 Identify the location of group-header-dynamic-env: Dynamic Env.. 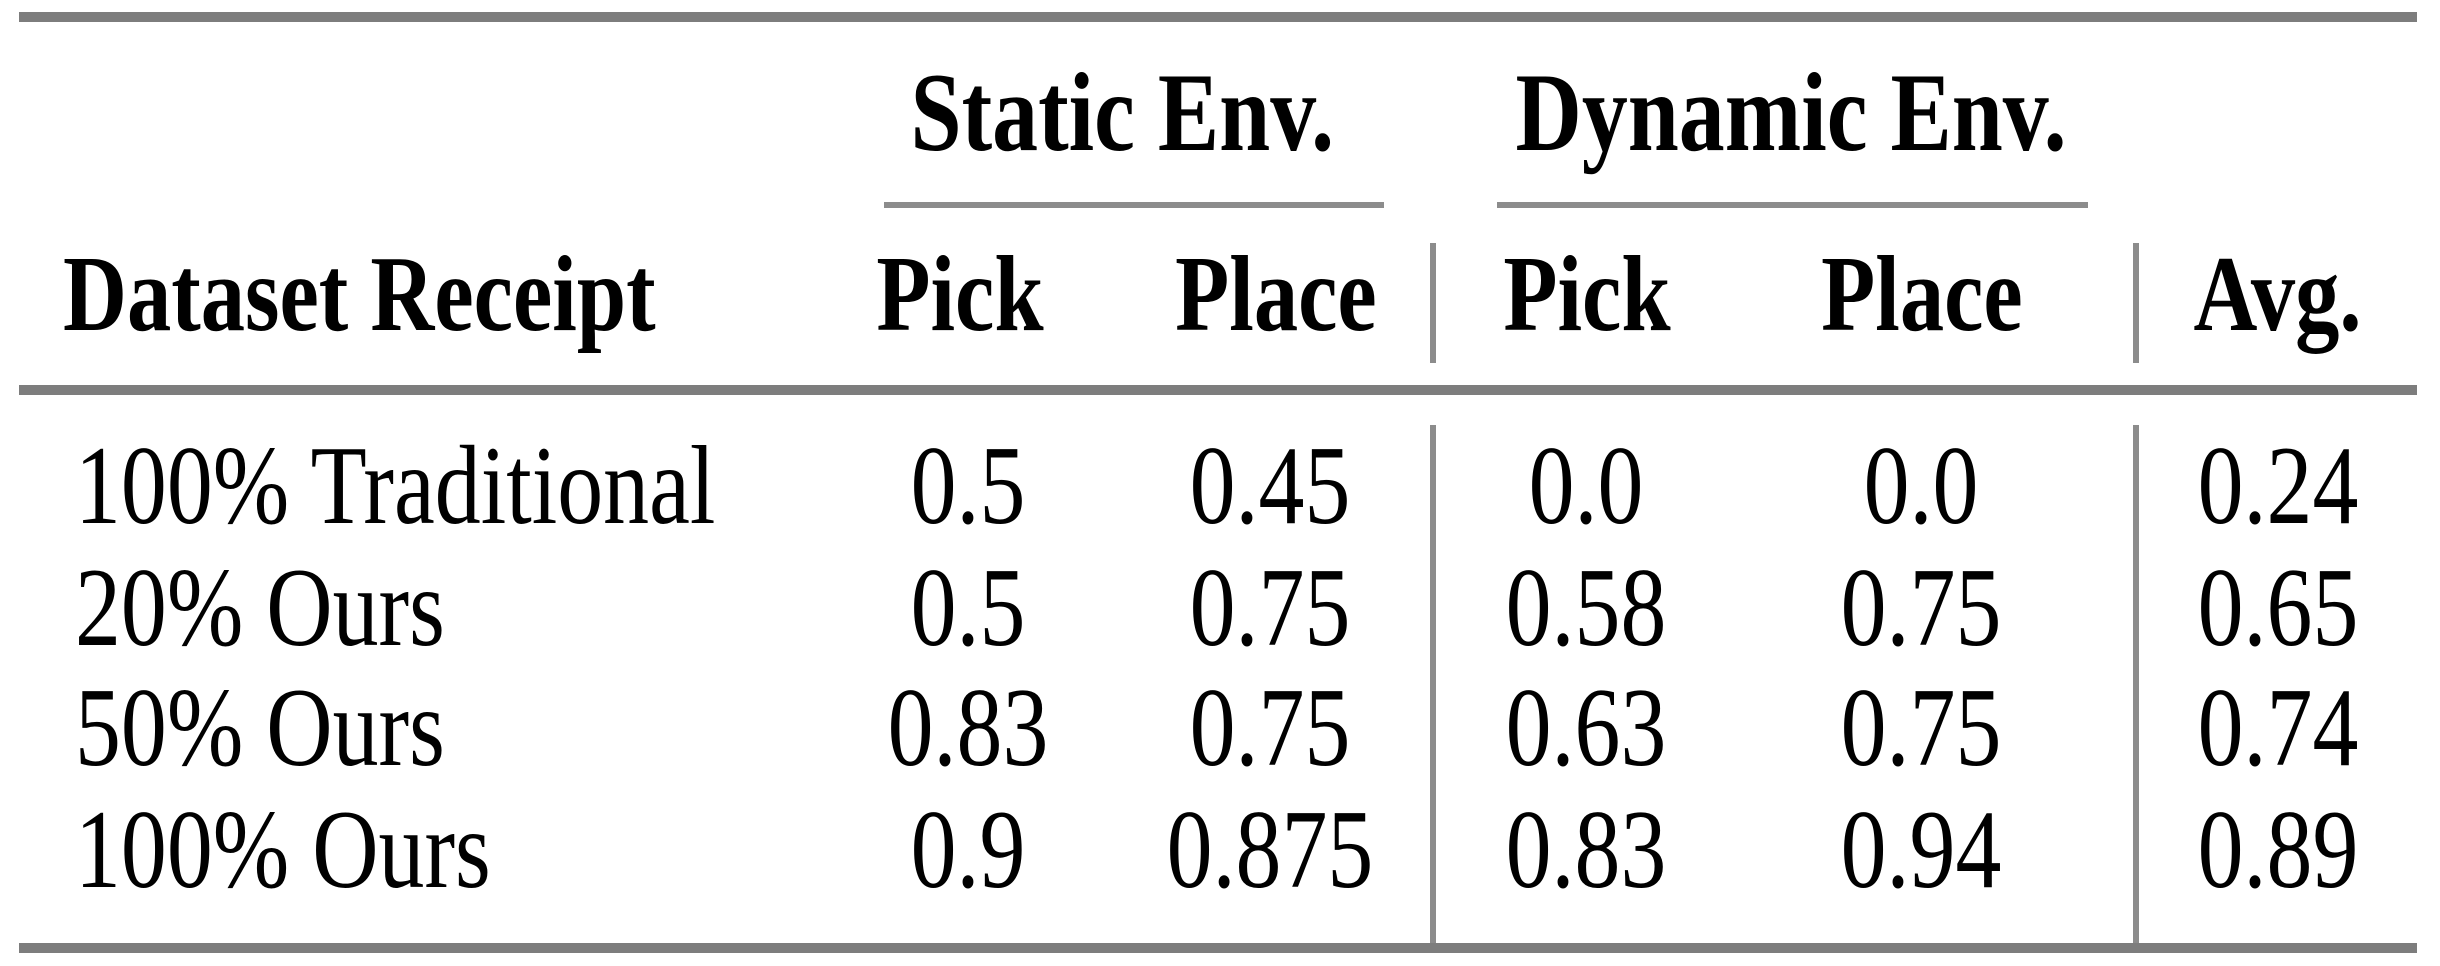
(1791, 113).